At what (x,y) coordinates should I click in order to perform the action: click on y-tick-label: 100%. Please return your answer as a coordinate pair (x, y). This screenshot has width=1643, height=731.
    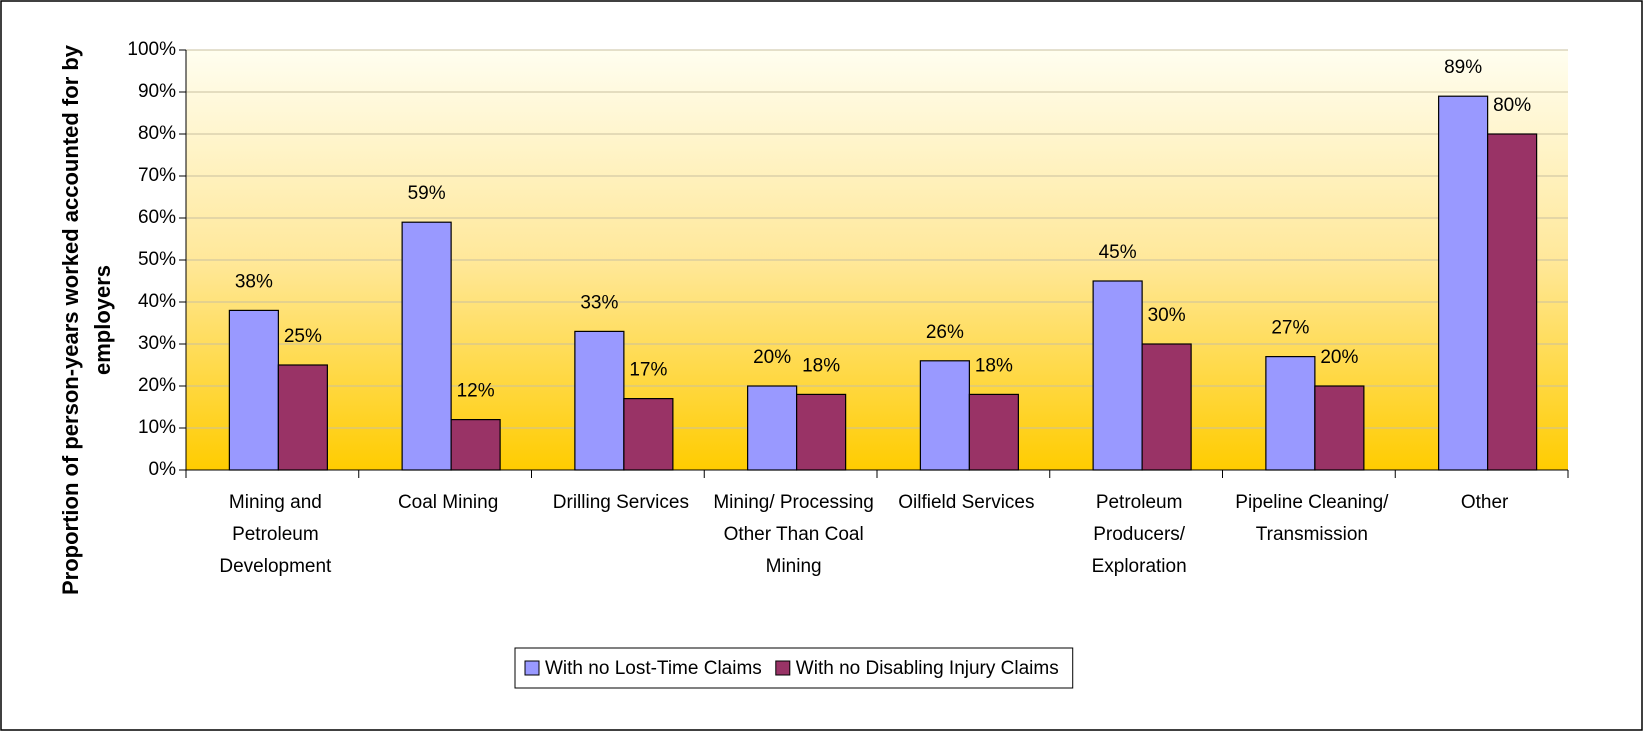
    Looking at the image, I should click on (151, 49).